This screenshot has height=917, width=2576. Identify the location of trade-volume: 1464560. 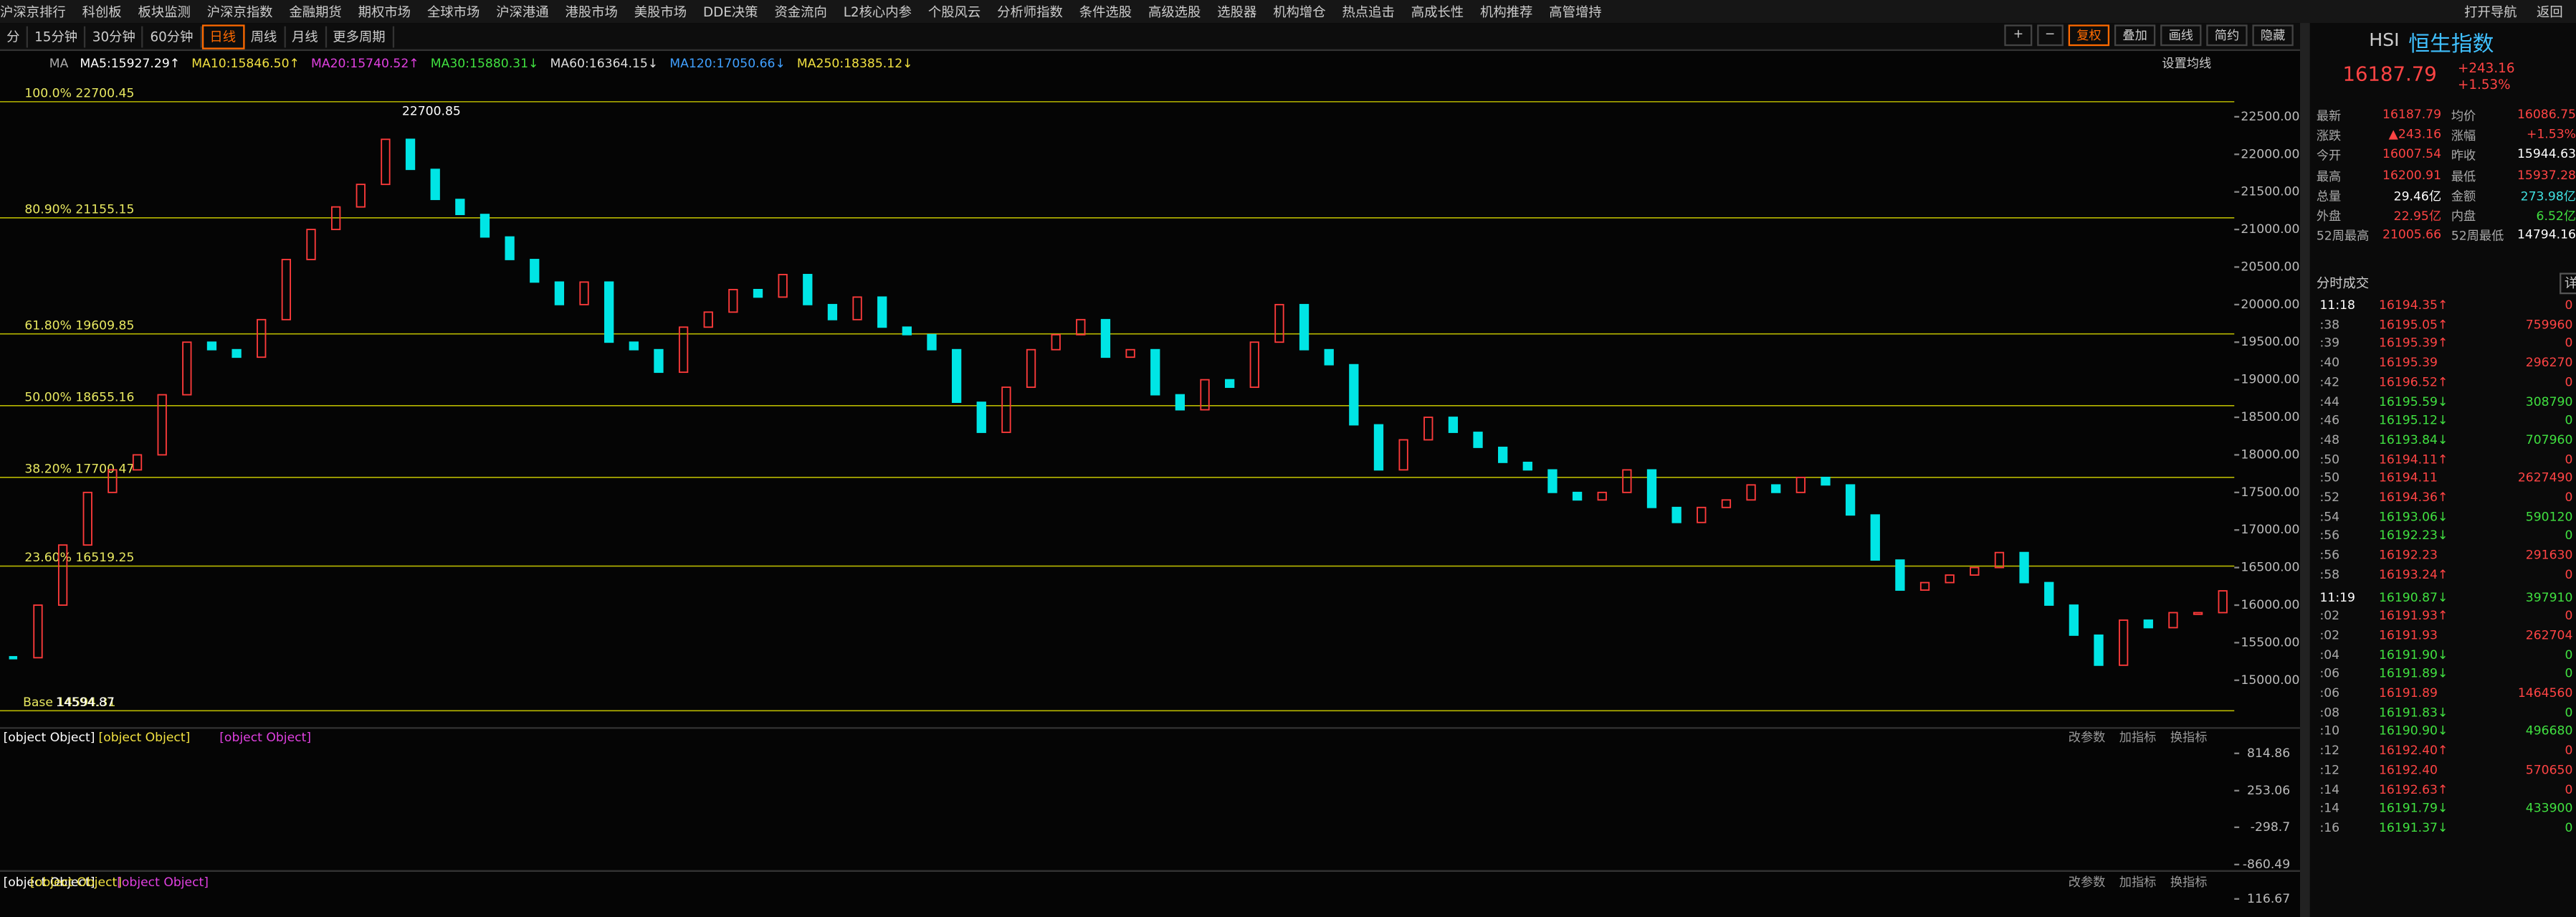
(2545, 692).